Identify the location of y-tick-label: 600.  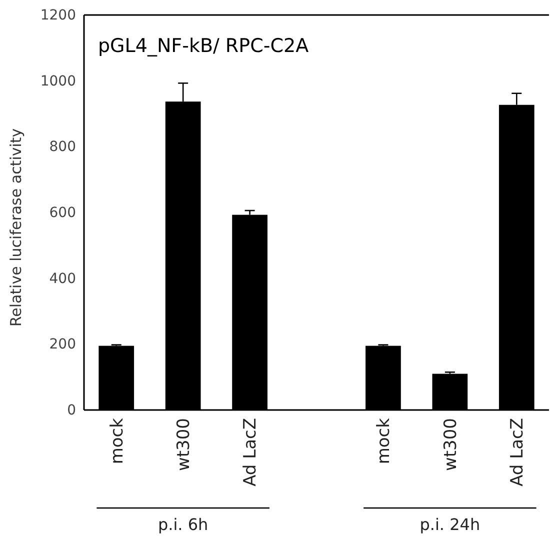
(62, 212).